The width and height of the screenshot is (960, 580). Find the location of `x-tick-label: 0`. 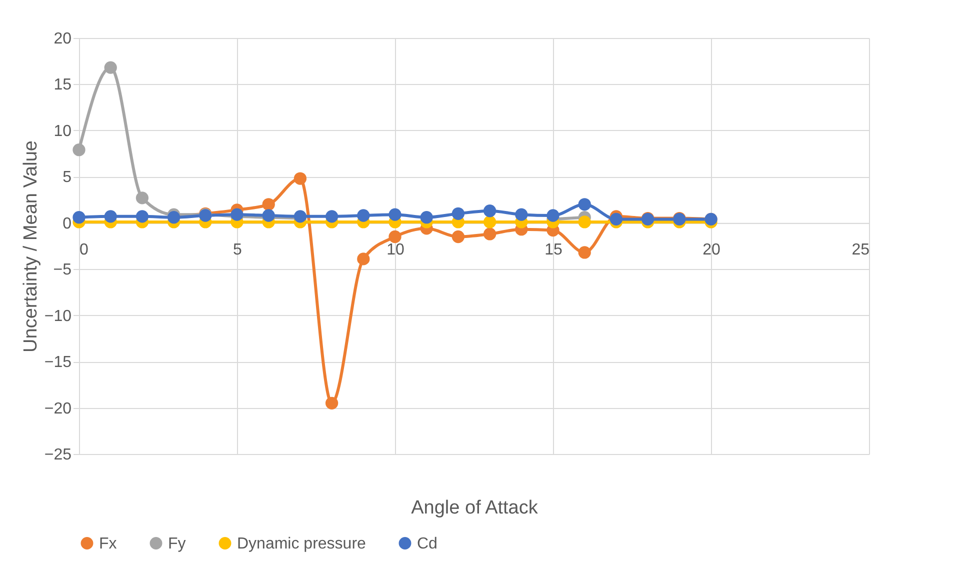

x-tick-label: 0 is located at coordinates (84, 249).